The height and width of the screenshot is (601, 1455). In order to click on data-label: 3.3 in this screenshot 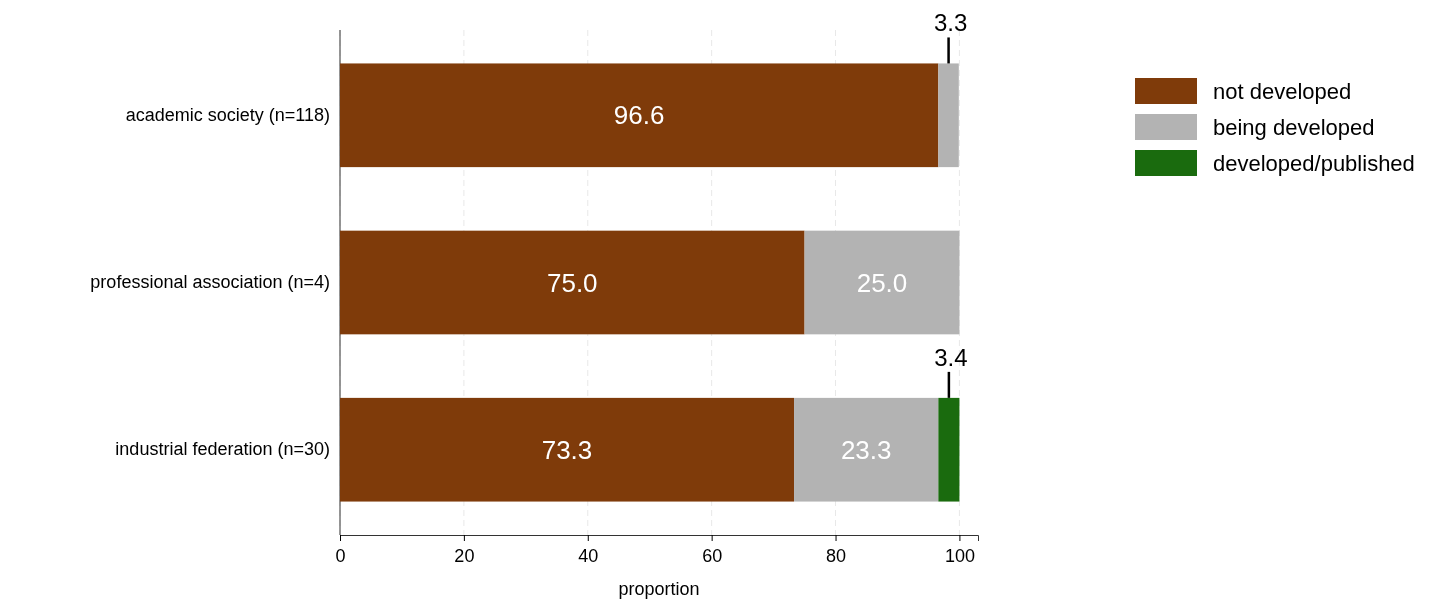, I will do `click(950, 23)`.